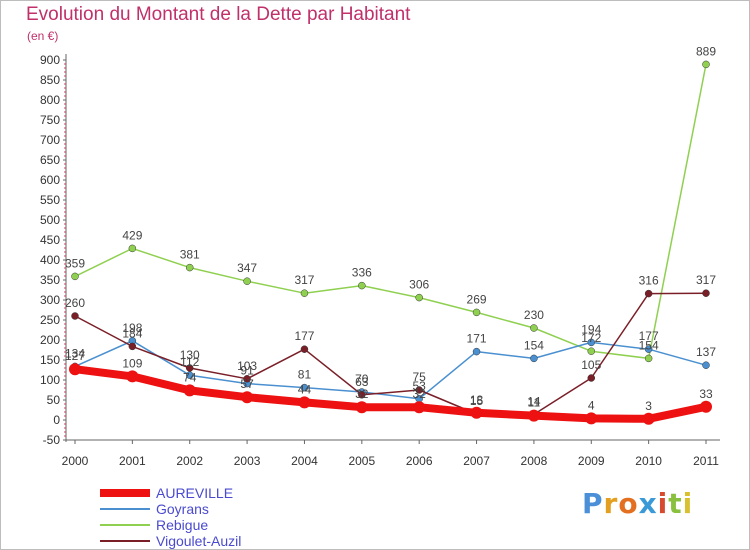 This screenshot has height=550, width=750. What do you see at coordinates (50, 200) in the screenshot?
I see `y-tick-label: 550` at bounding box center [50, 200].